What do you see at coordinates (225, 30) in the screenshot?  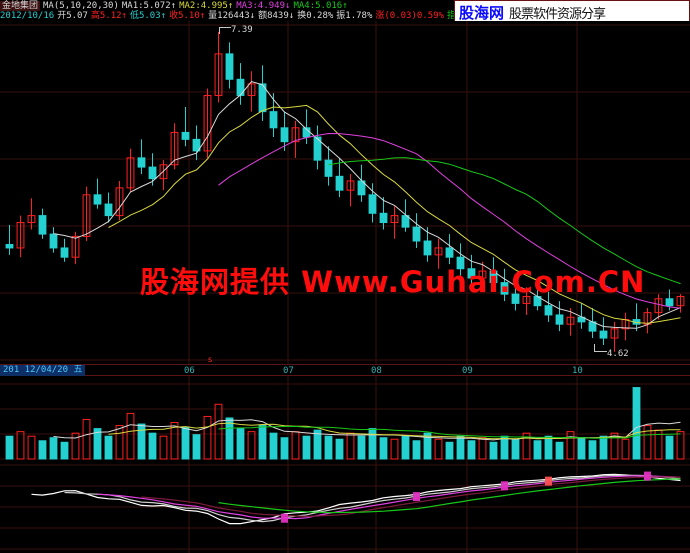 I see `high-price-leader` at bounding box center [225, 30].